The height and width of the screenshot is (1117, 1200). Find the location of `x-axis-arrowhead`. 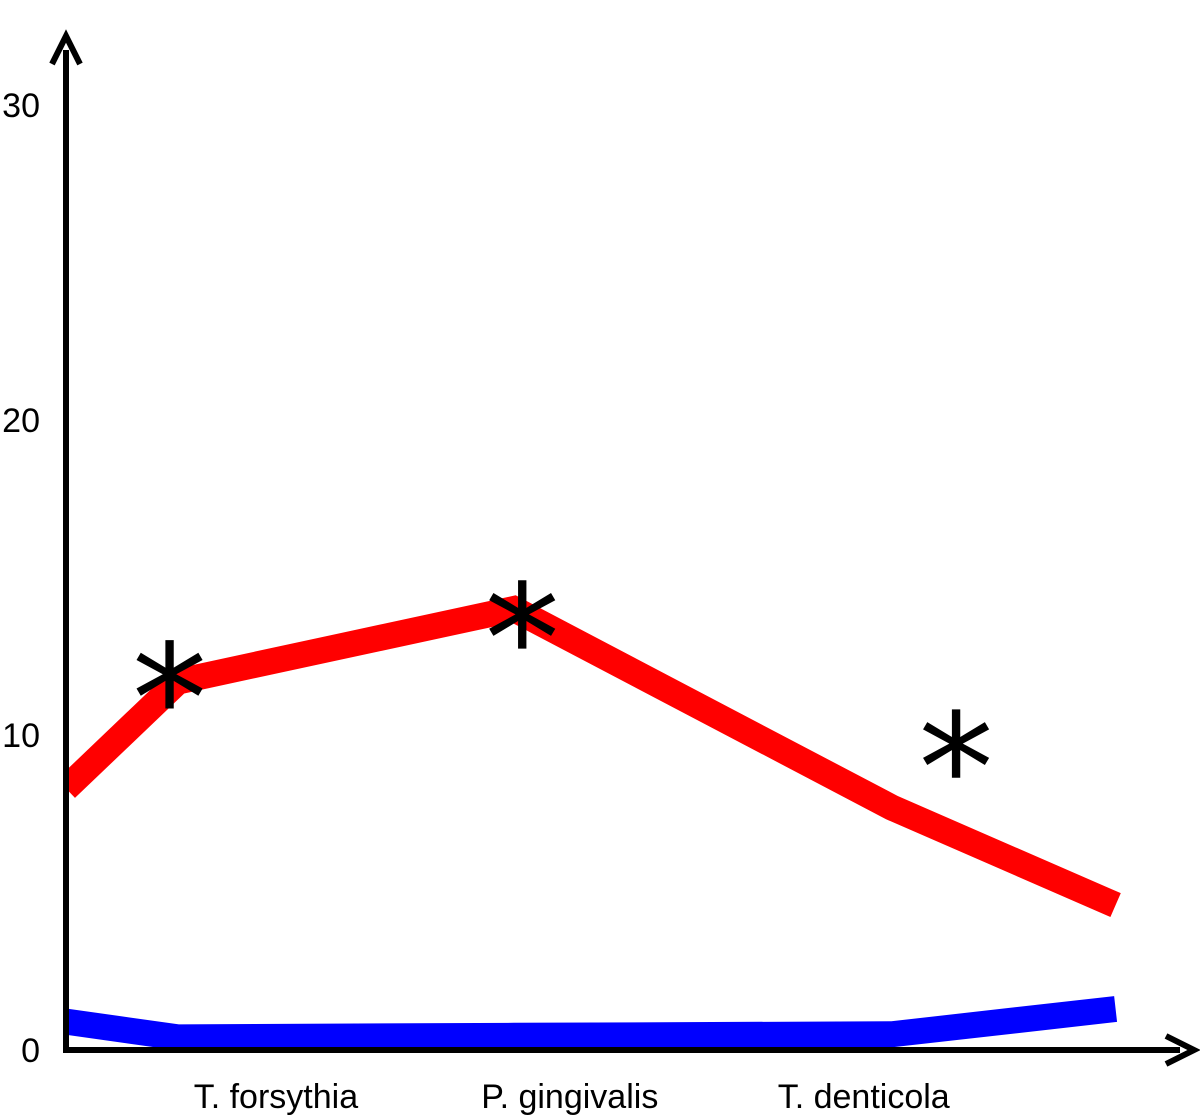

x-axis-arrowhead is located at coordinates (1182, 1050).